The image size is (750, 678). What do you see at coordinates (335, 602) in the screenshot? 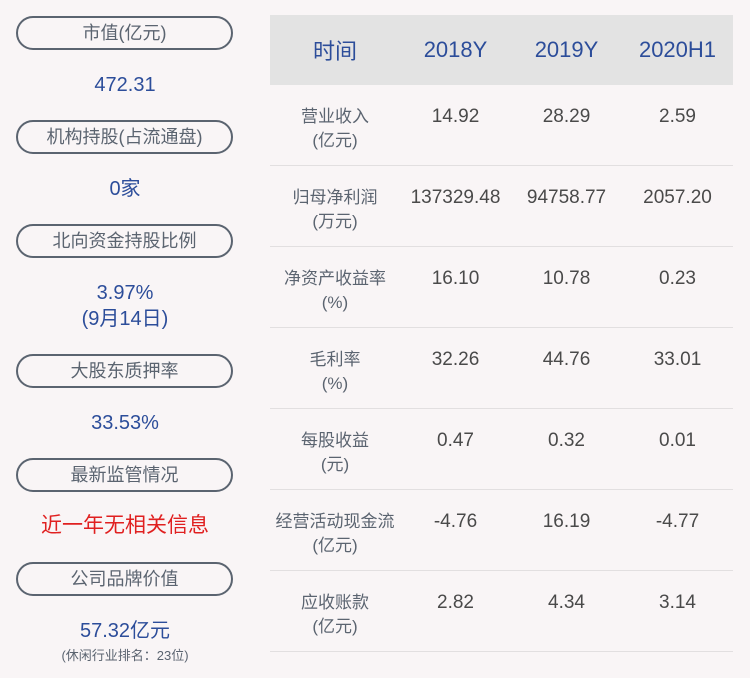
I see `metric-name: 应收账款` at bounding box center [335, 602].